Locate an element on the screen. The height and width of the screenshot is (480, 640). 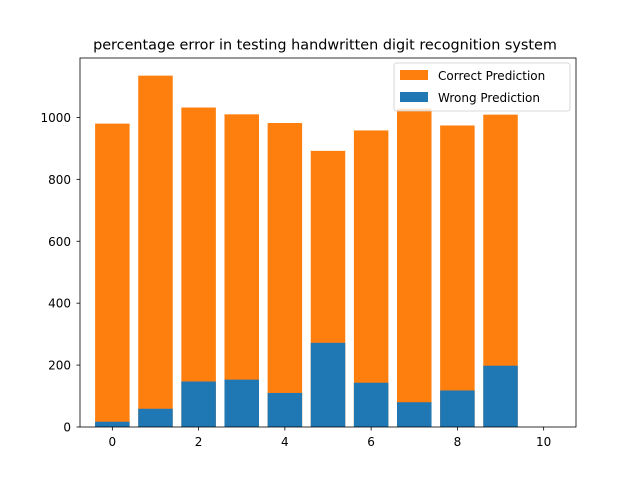
y-tick-label-800: 800 is located at coordinates (59, 180).